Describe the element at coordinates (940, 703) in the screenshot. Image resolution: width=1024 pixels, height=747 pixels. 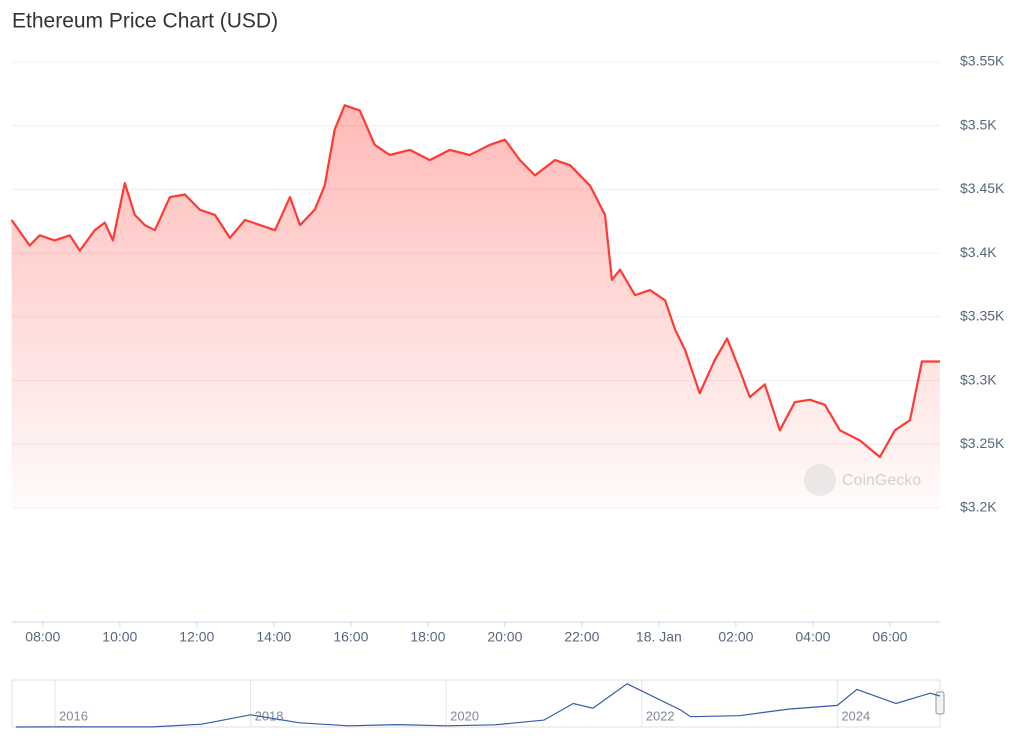
I see `navigator-handle` at that location.